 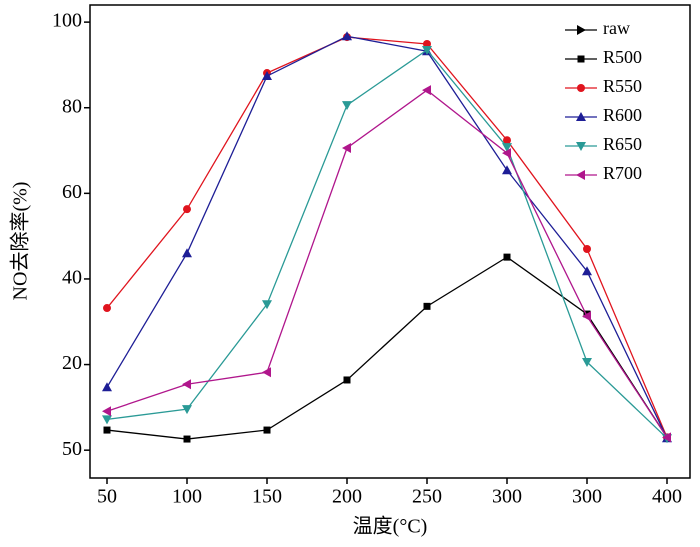 I want to click on y-tick-label: 80, so click(x=72, y=106).